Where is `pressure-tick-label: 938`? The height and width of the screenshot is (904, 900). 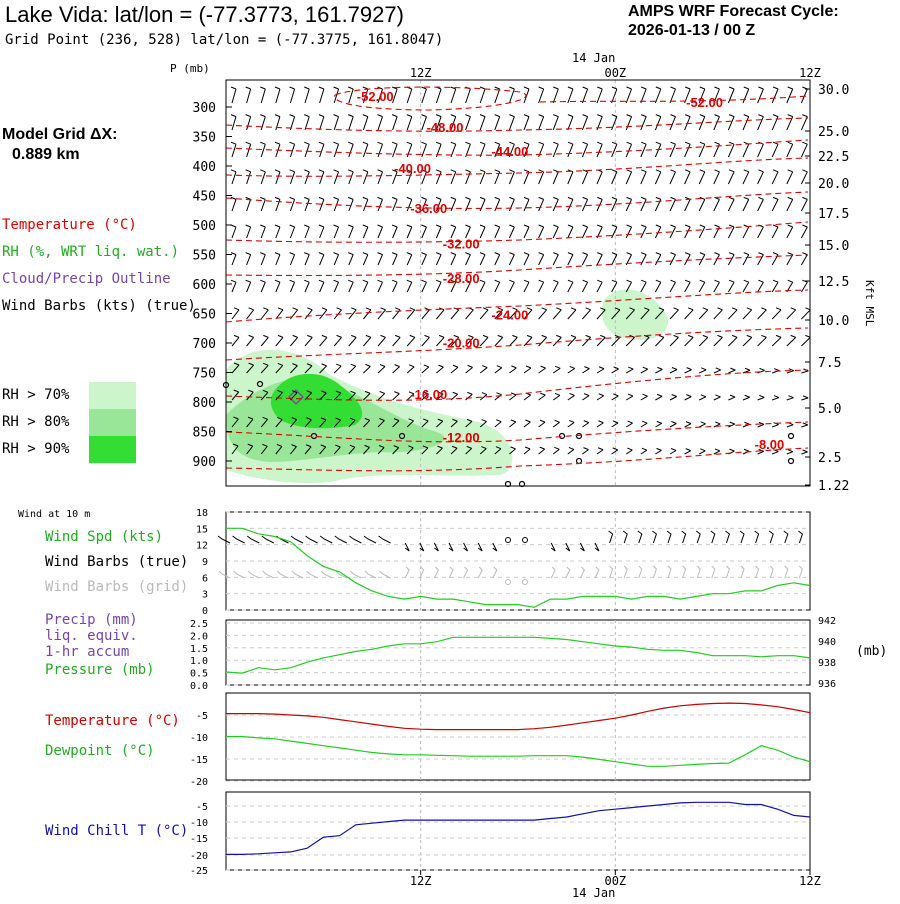
pressure-tick-label: 938 is located at coordinates (827, 663).